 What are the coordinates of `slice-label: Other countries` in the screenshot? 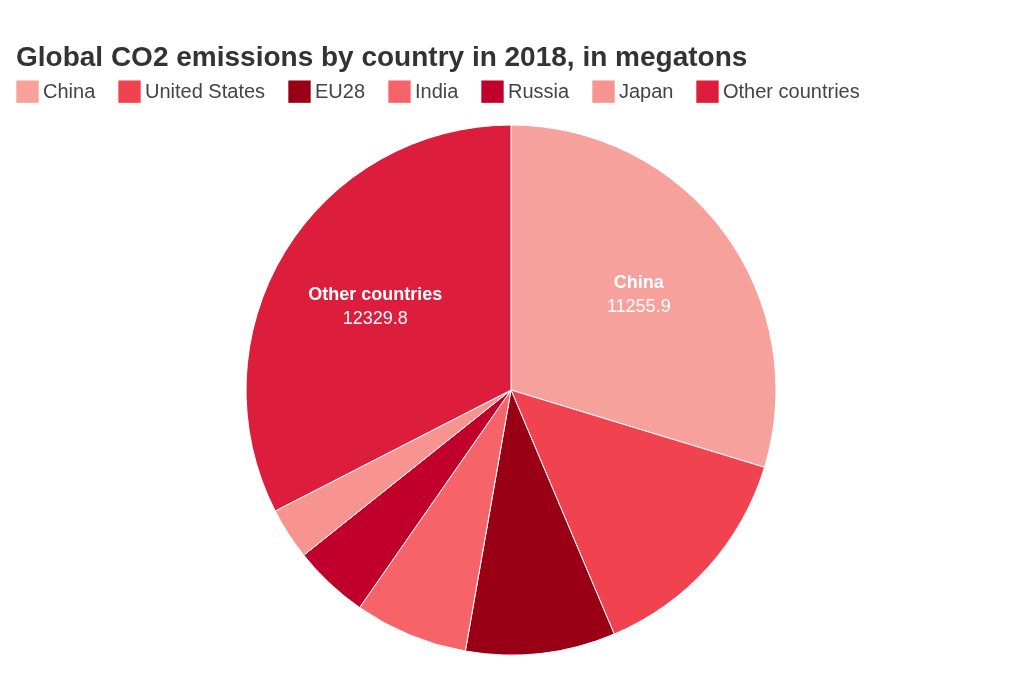 It's located at (375, 294).